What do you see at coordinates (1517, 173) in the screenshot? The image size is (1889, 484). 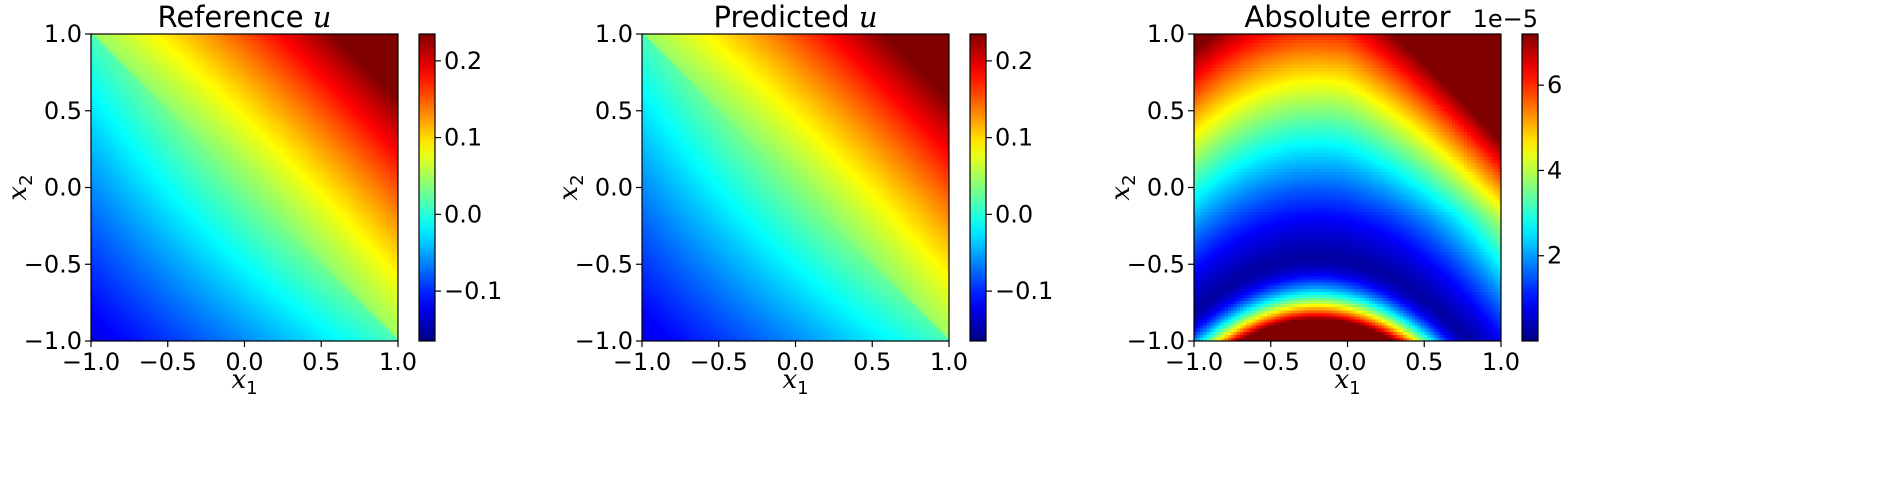 I see `colorbar: 2 4 6 1e−5` at bounding box center [1517, 173].